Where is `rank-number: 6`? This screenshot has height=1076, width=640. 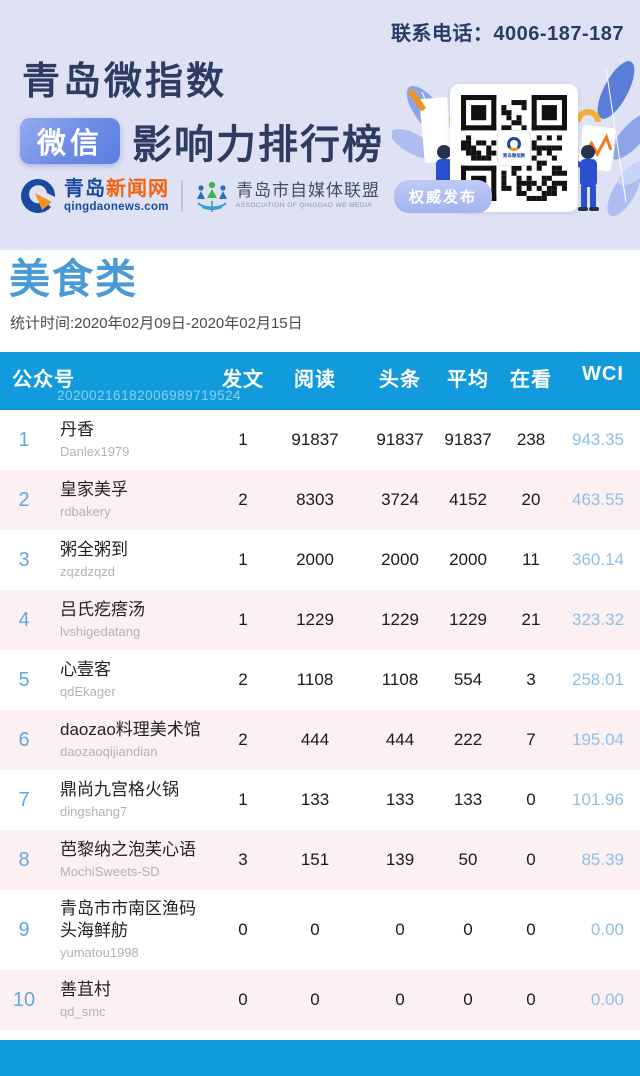
rank-number: 6 is located at coordinates (24, 739).